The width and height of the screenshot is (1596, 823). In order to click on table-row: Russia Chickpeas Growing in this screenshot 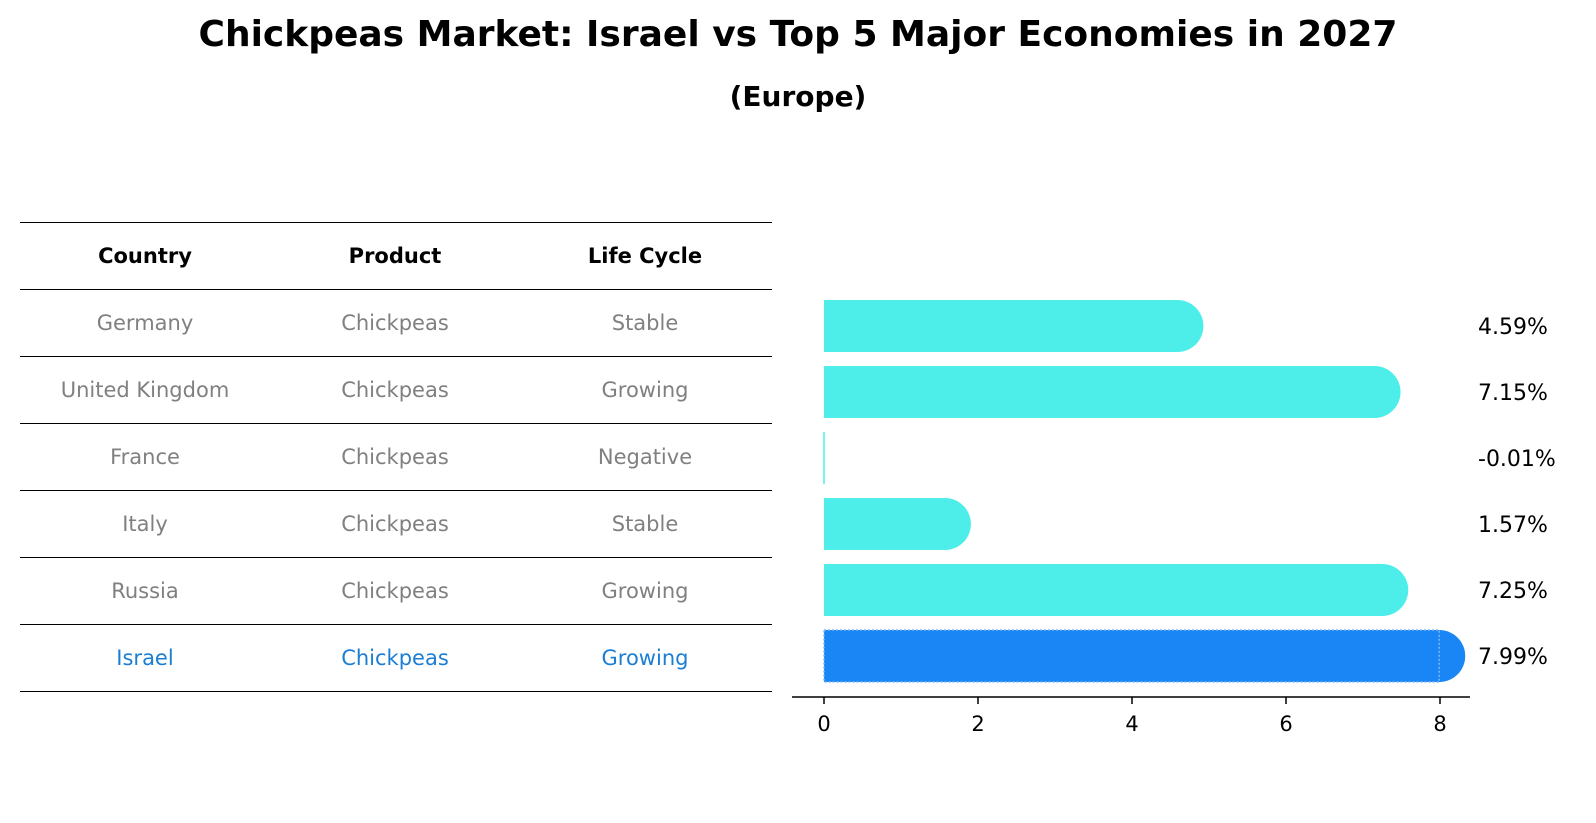, I will do `click(396, 591)`.